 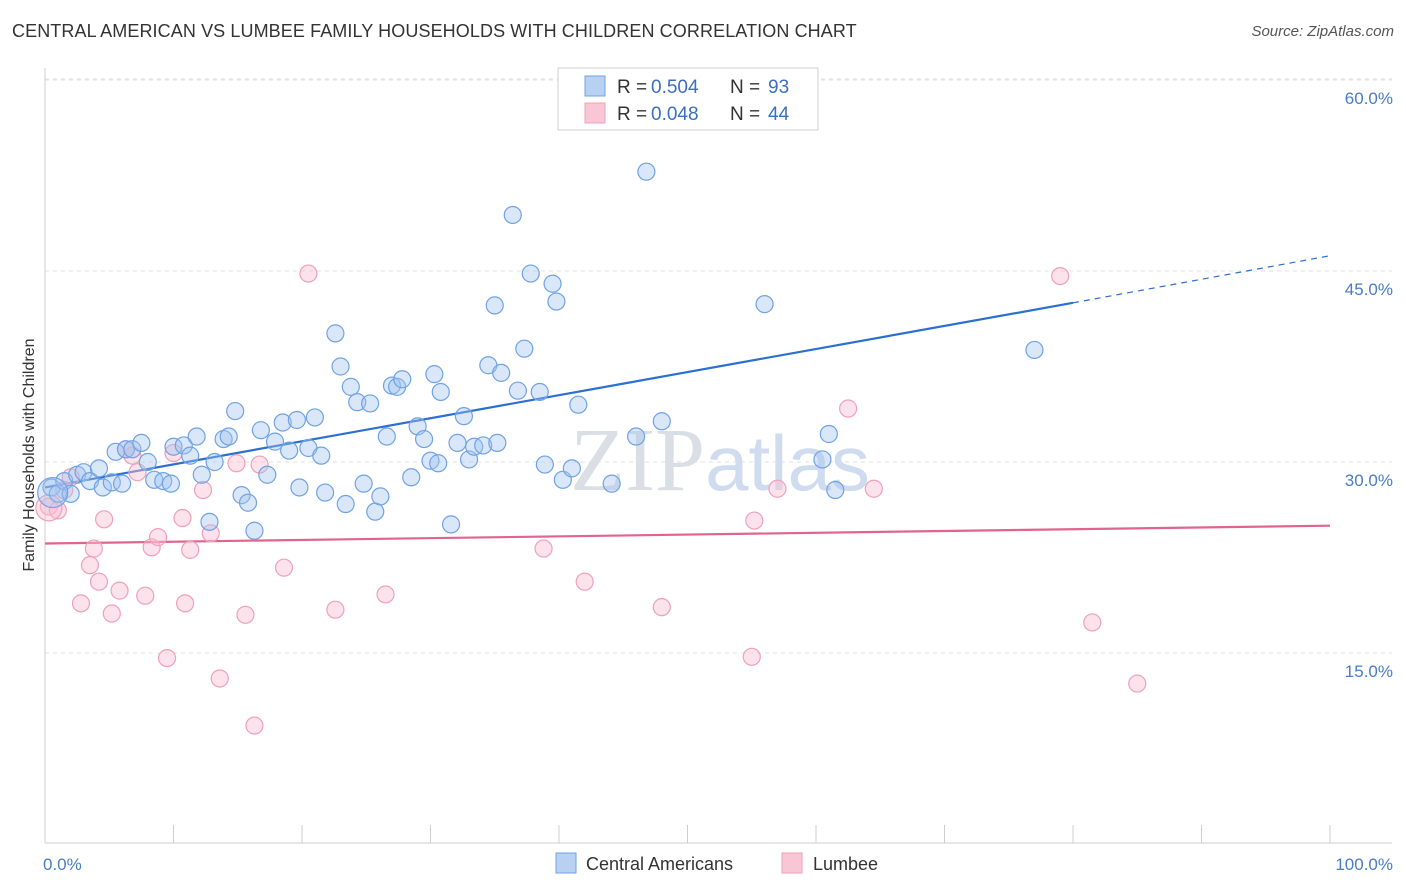 What do you see at coordinates (1369, 289) in the screenshot?
I see `y-tick-label: 45.0%` at bounding box center [1369, 289].